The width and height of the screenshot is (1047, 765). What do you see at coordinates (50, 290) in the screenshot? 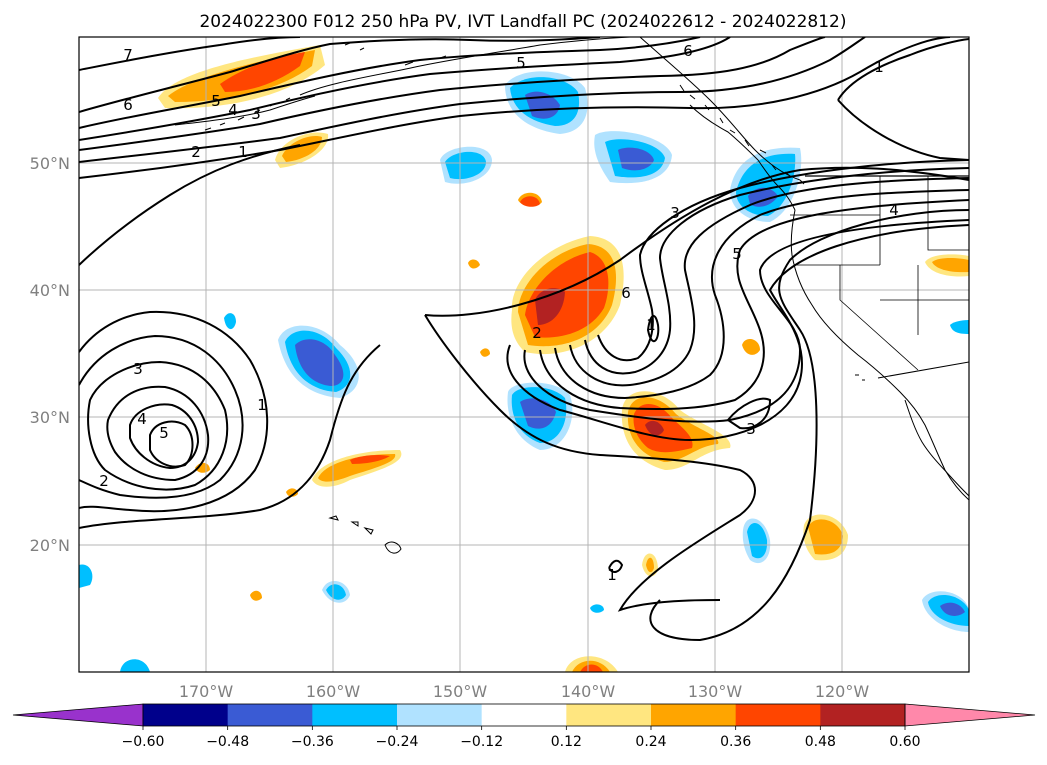
I see `lat-tick-label: 40°N` at bounding box center [50, 290].